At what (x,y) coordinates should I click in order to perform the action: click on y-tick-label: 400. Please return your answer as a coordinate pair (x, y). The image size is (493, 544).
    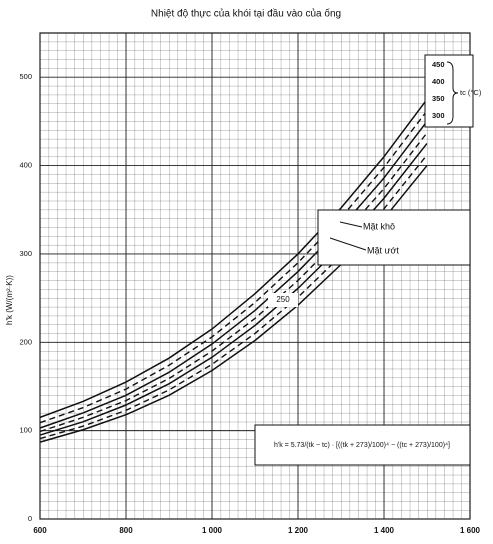
    Looking at the image, I should click on (25, 165).